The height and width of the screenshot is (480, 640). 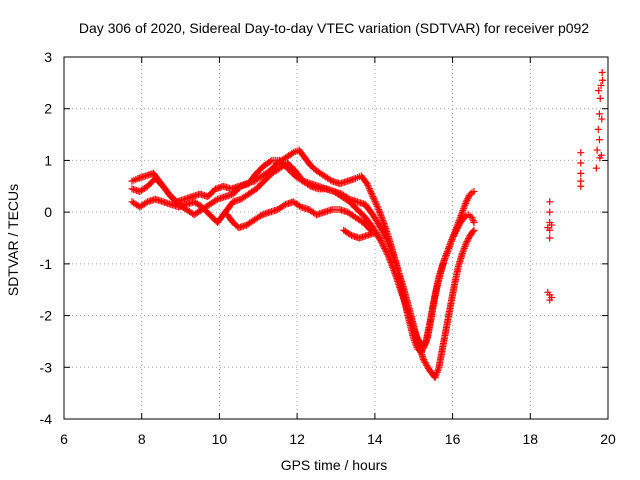 I want to click on y-axis-label: SDTVAR / TECUs, so click(x=13, y=240).